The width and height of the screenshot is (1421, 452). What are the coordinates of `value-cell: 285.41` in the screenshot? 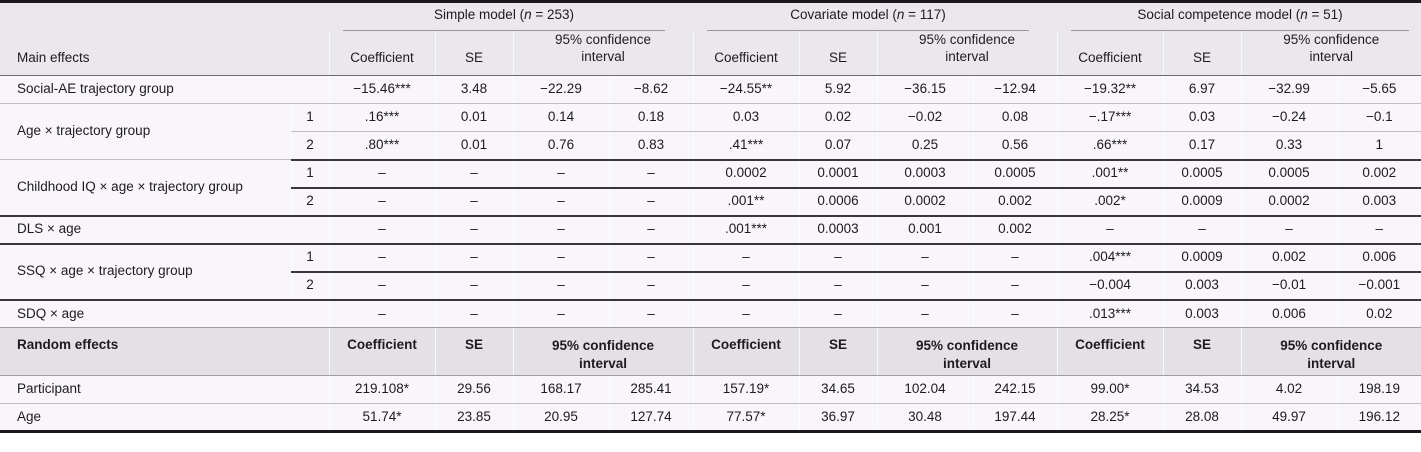 It's located at (651, 389).